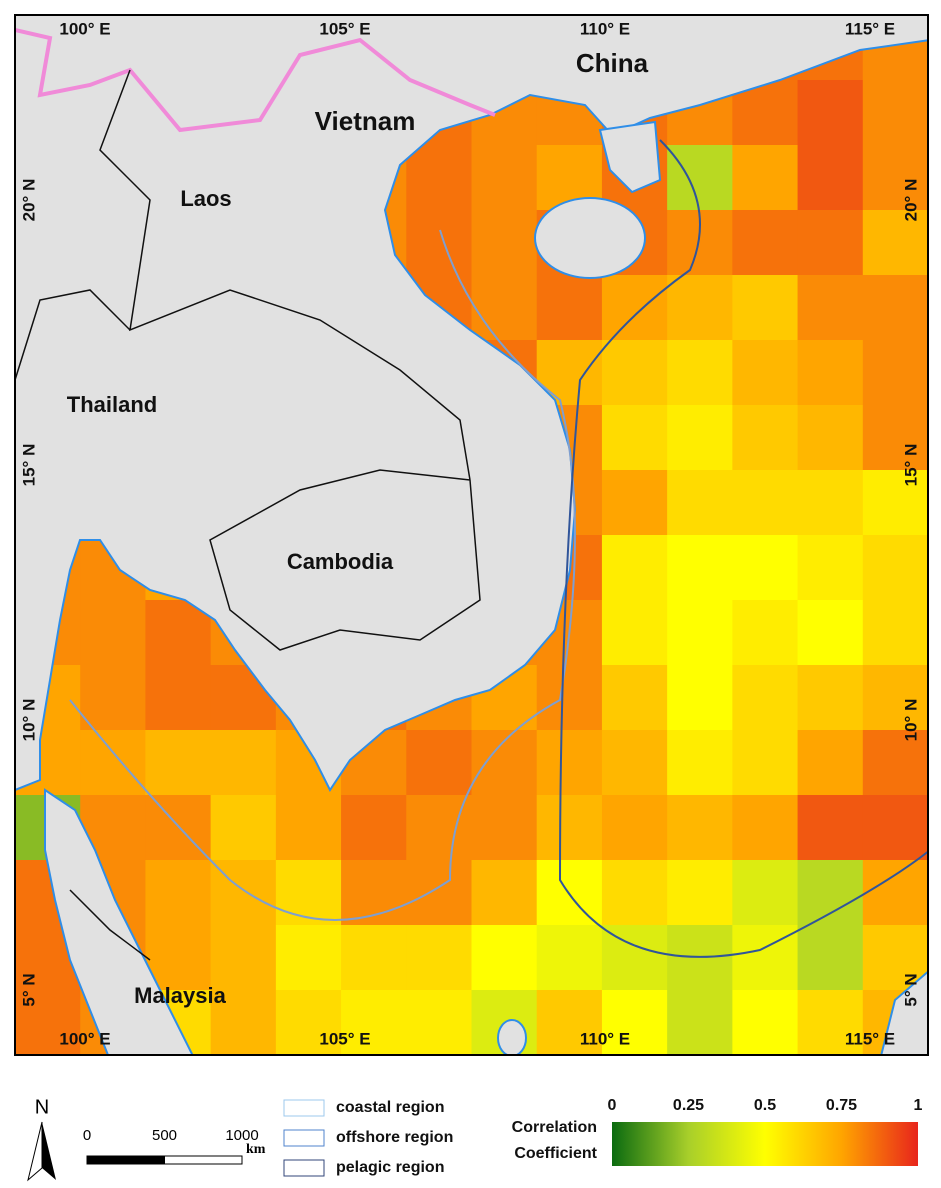 This screenshot has width=941, height=1188. I want to click on lat-label: 10° N, so click(910, 720).